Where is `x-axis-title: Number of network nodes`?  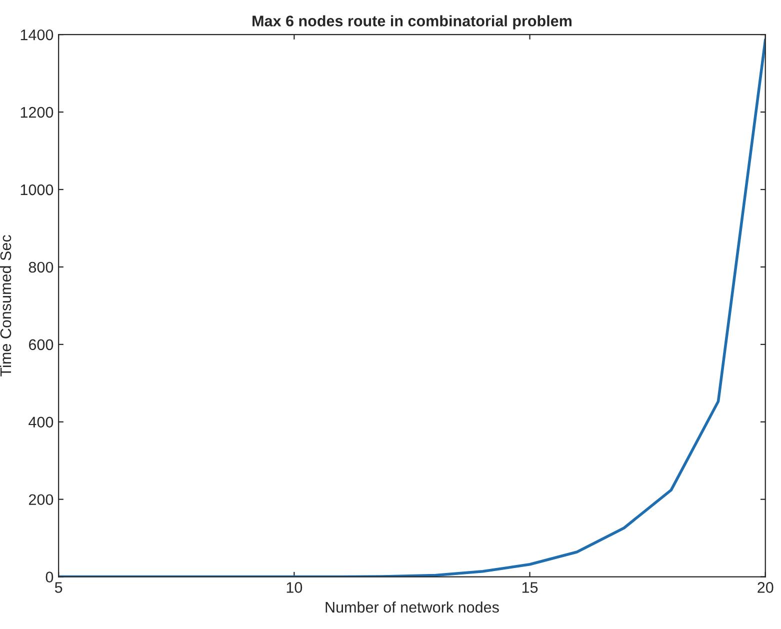
x-axis-title: Number of network nodes is located at coordinates (412, 607).